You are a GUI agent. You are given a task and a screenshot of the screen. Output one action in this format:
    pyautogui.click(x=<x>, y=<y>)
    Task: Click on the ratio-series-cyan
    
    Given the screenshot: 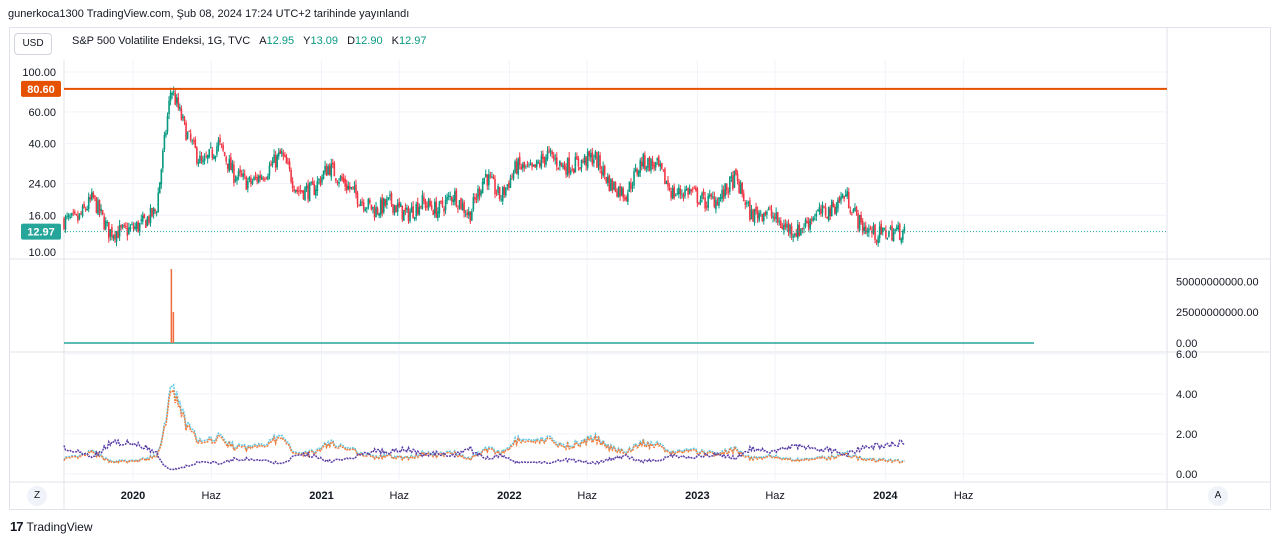 What is the action you would take?
    pyautogui.click(x=484, y=423)
    